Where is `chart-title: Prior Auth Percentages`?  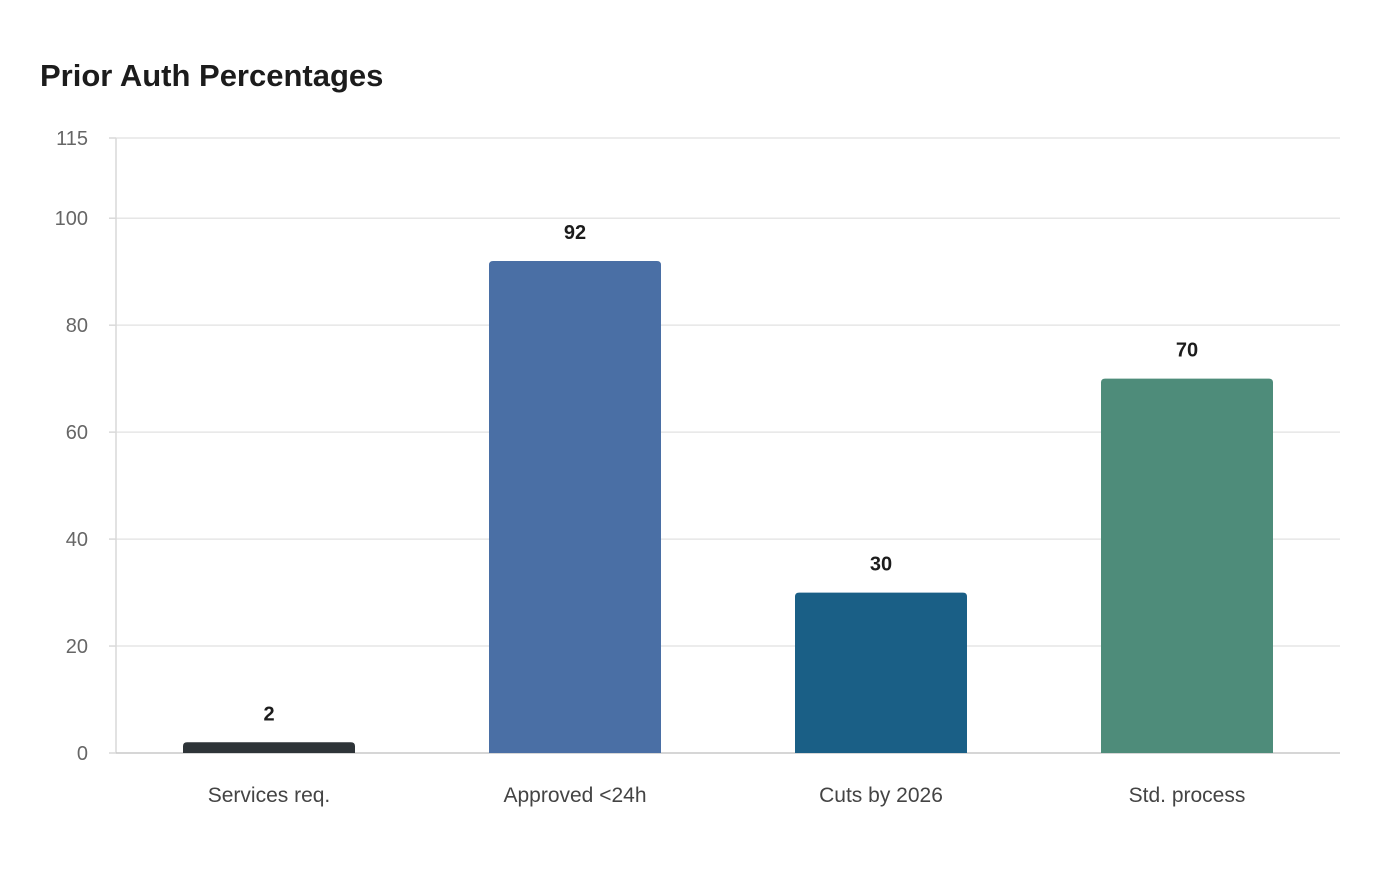 chart-title: Prior Auth Percentages is located at coordinates (212, 75).